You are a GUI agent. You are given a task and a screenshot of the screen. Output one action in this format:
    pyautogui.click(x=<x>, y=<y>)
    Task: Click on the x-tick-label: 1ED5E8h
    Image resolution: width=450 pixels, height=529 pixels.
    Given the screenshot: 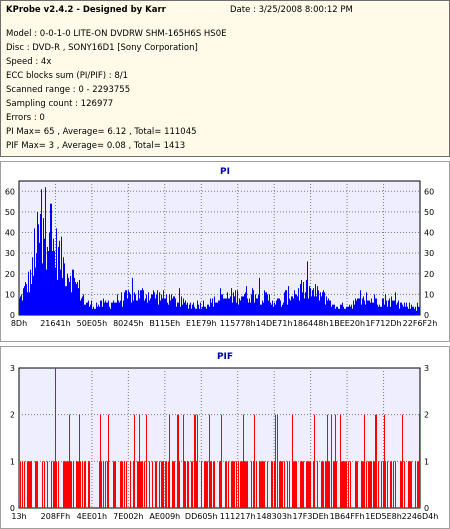 What is the action you would take?
    pyautogui.click(x=383, y=516)
    